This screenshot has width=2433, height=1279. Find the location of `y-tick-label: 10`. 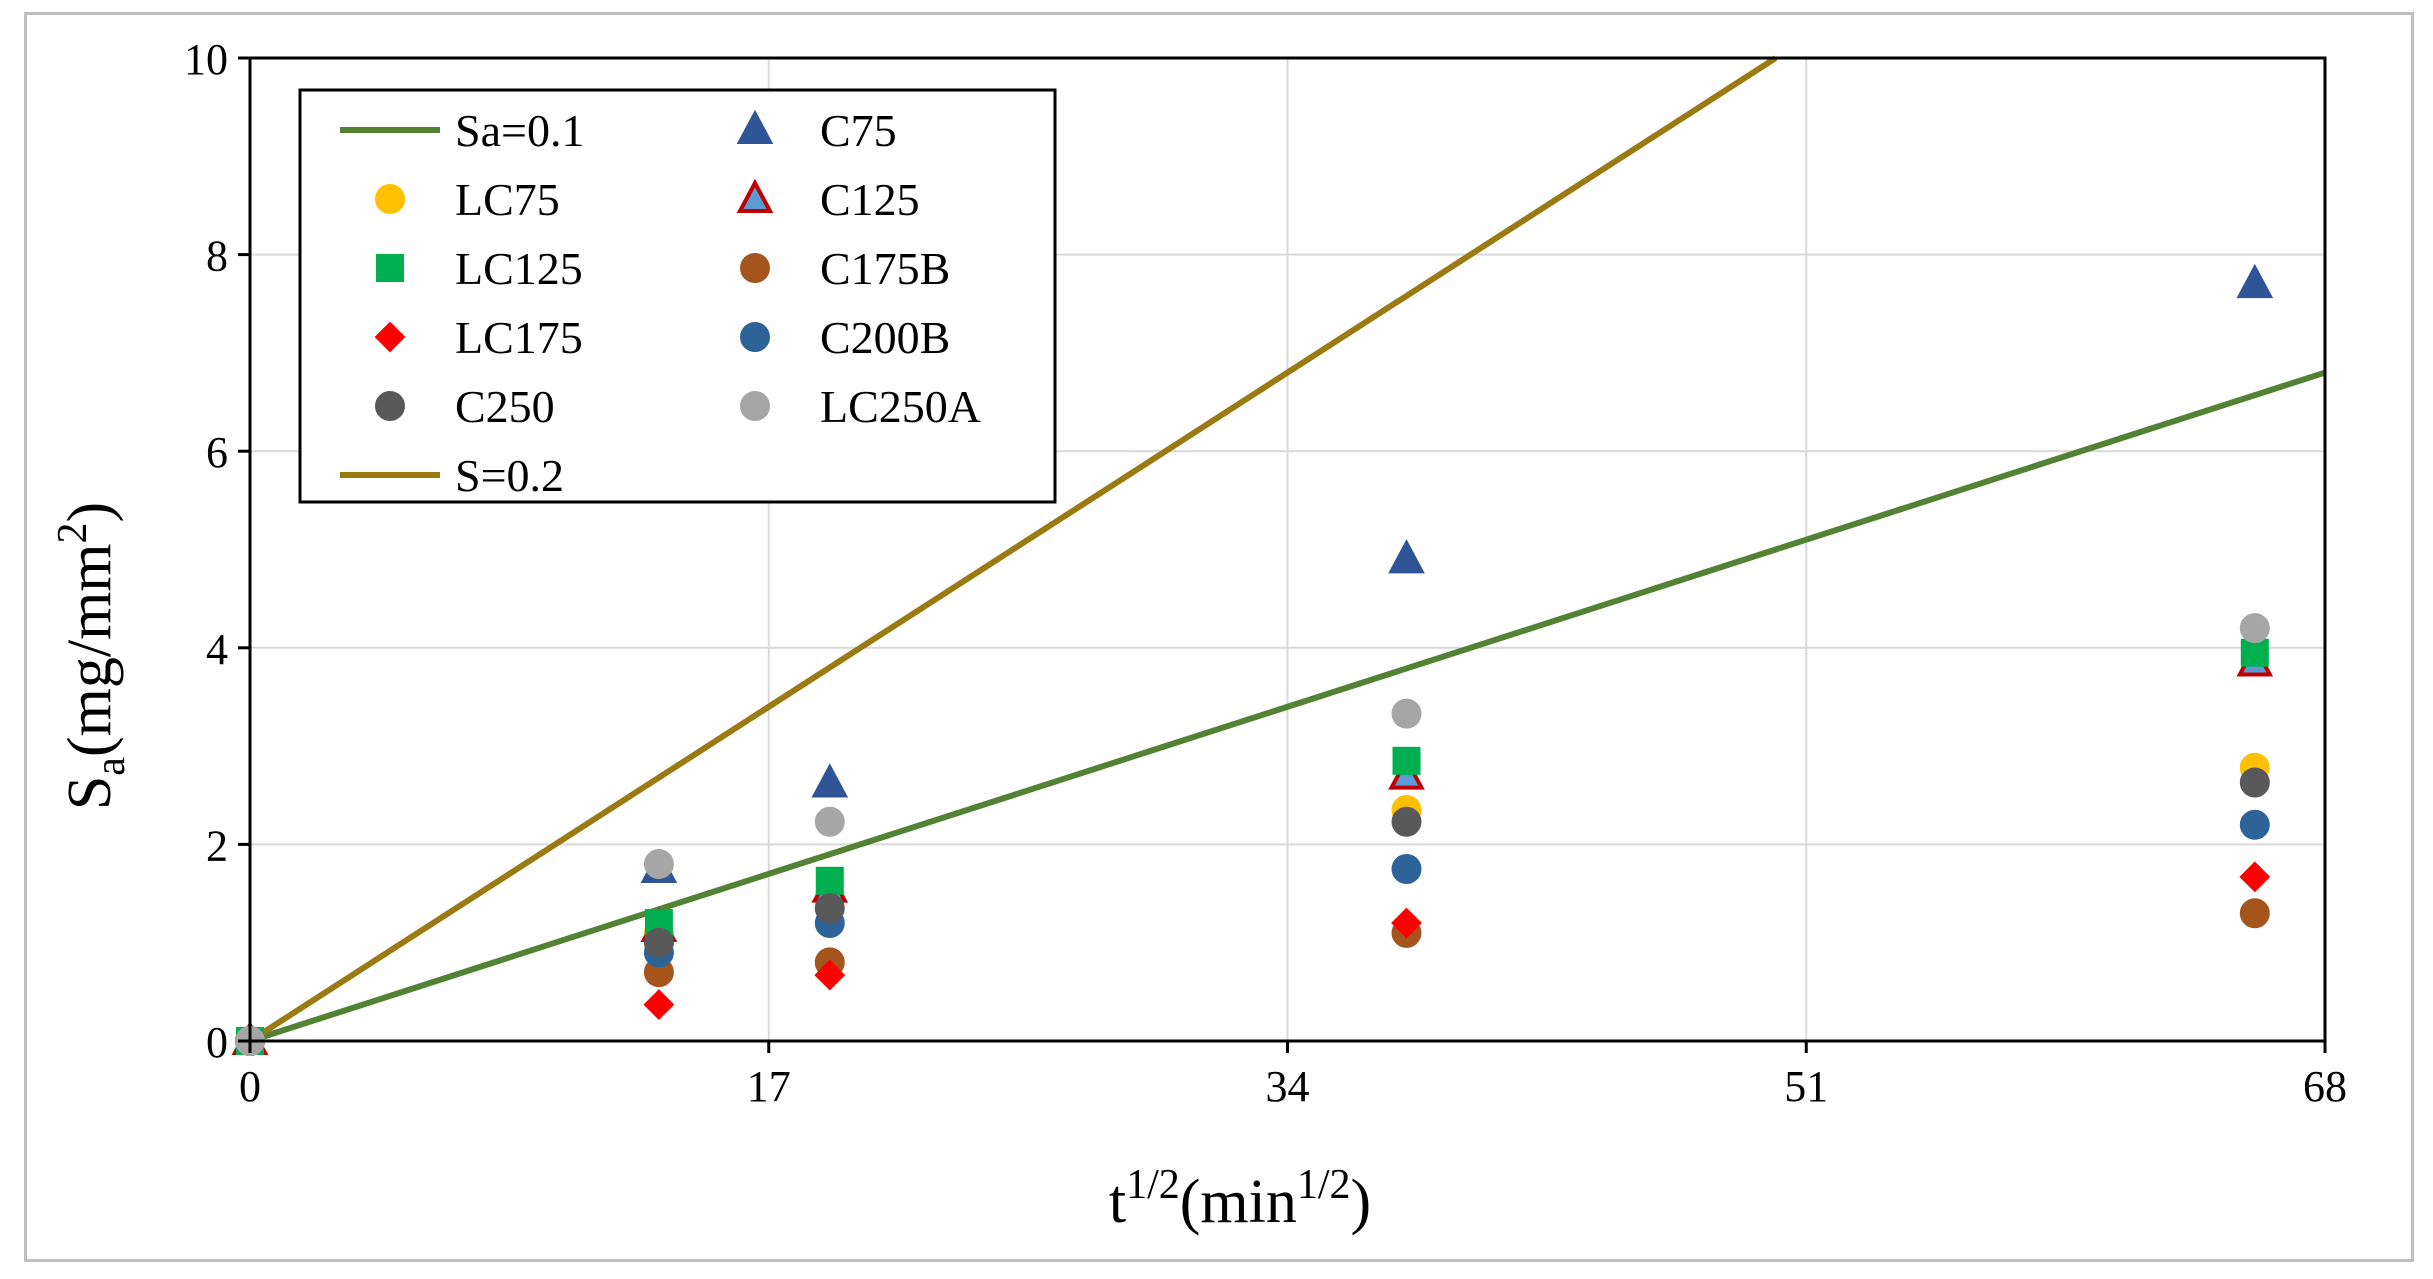

y-tick-label: 10 is located at coordinates (206, 59).